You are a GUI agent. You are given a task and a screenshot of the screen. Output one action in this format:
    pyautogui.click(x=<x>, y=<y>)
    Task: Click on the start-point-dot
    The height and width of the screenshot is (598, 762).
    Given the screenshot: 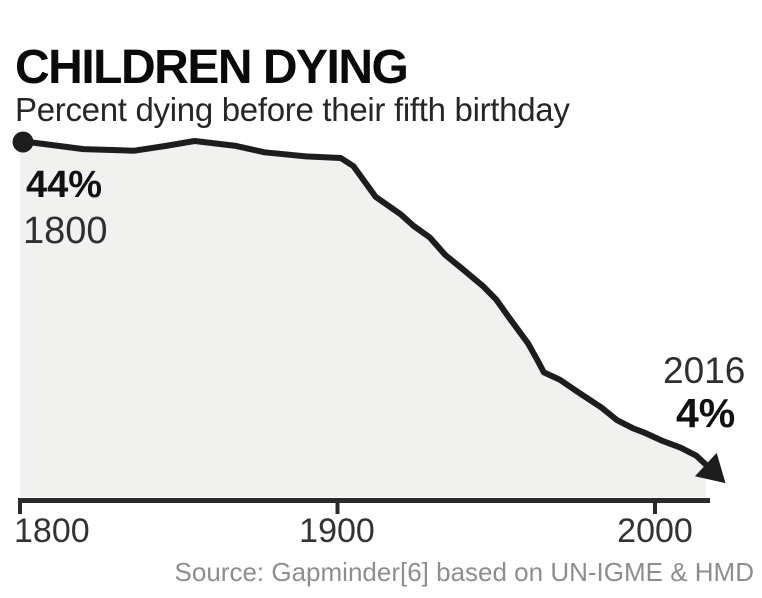 What is the action you would take?
    pyautogui.click(x=23, y=142)
    